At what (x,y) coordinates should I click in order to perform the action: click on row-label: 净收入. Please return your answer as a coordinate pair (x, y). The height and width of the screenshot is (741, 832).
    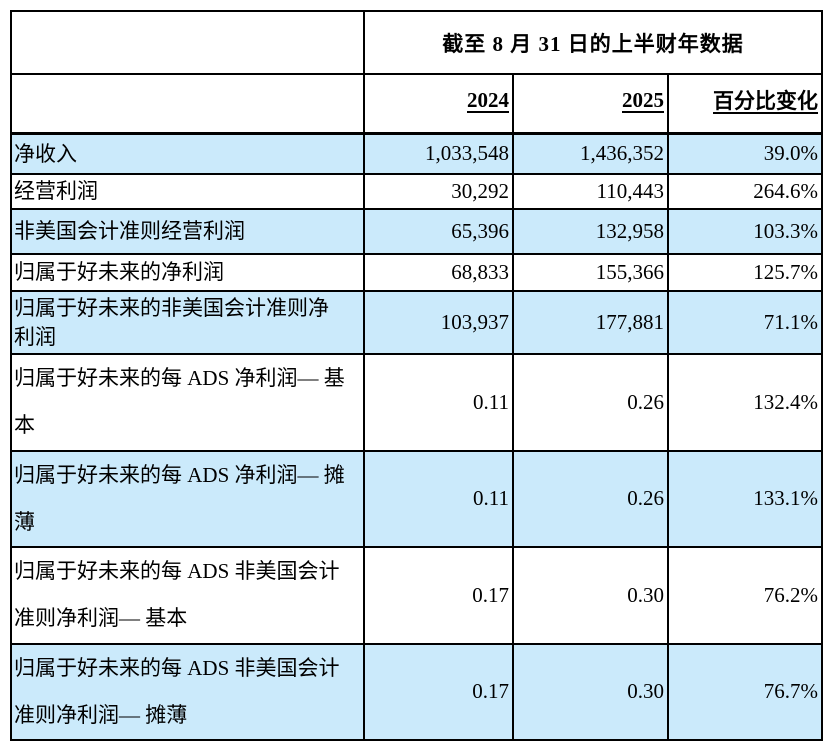
    Looking at the image, I should click on (187, 153).